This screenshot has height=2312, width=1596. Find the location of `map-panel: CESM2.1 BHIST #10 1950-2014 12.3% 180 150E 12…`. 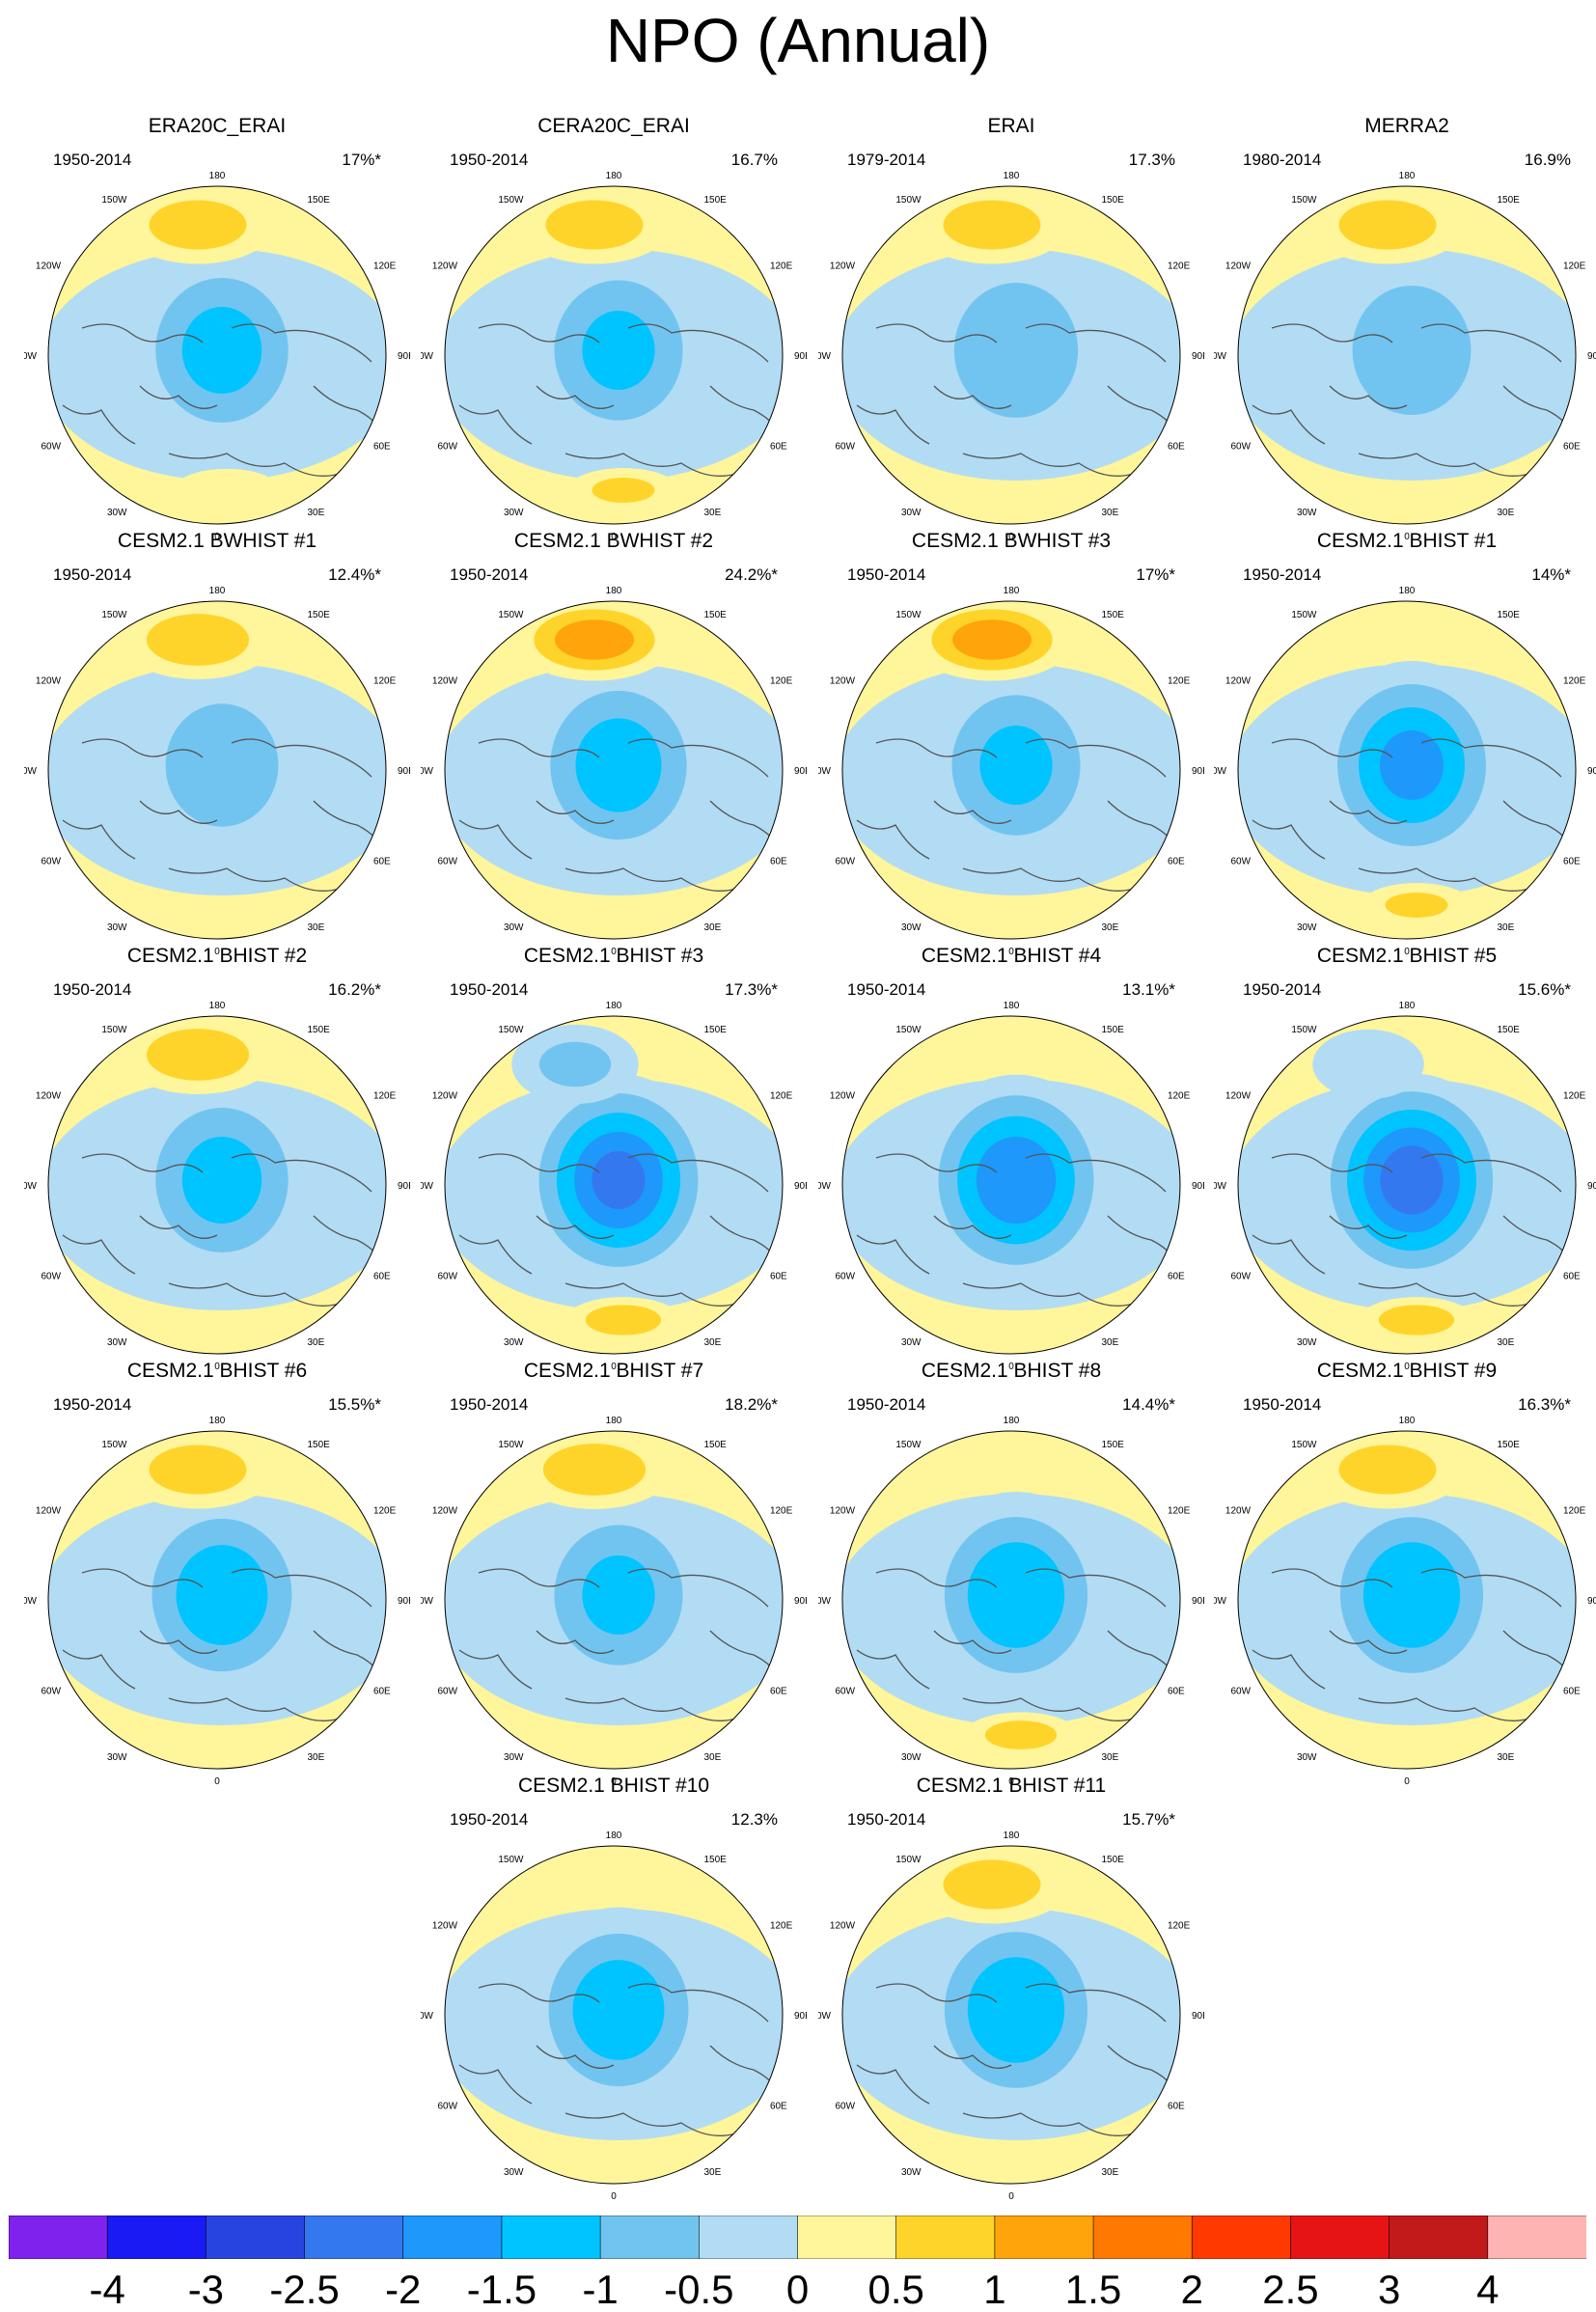

map-panel: CESM2.1 BHIST #10 1950-2014 12.3% 180 150E 12… is located at coordinates (614, 1988).